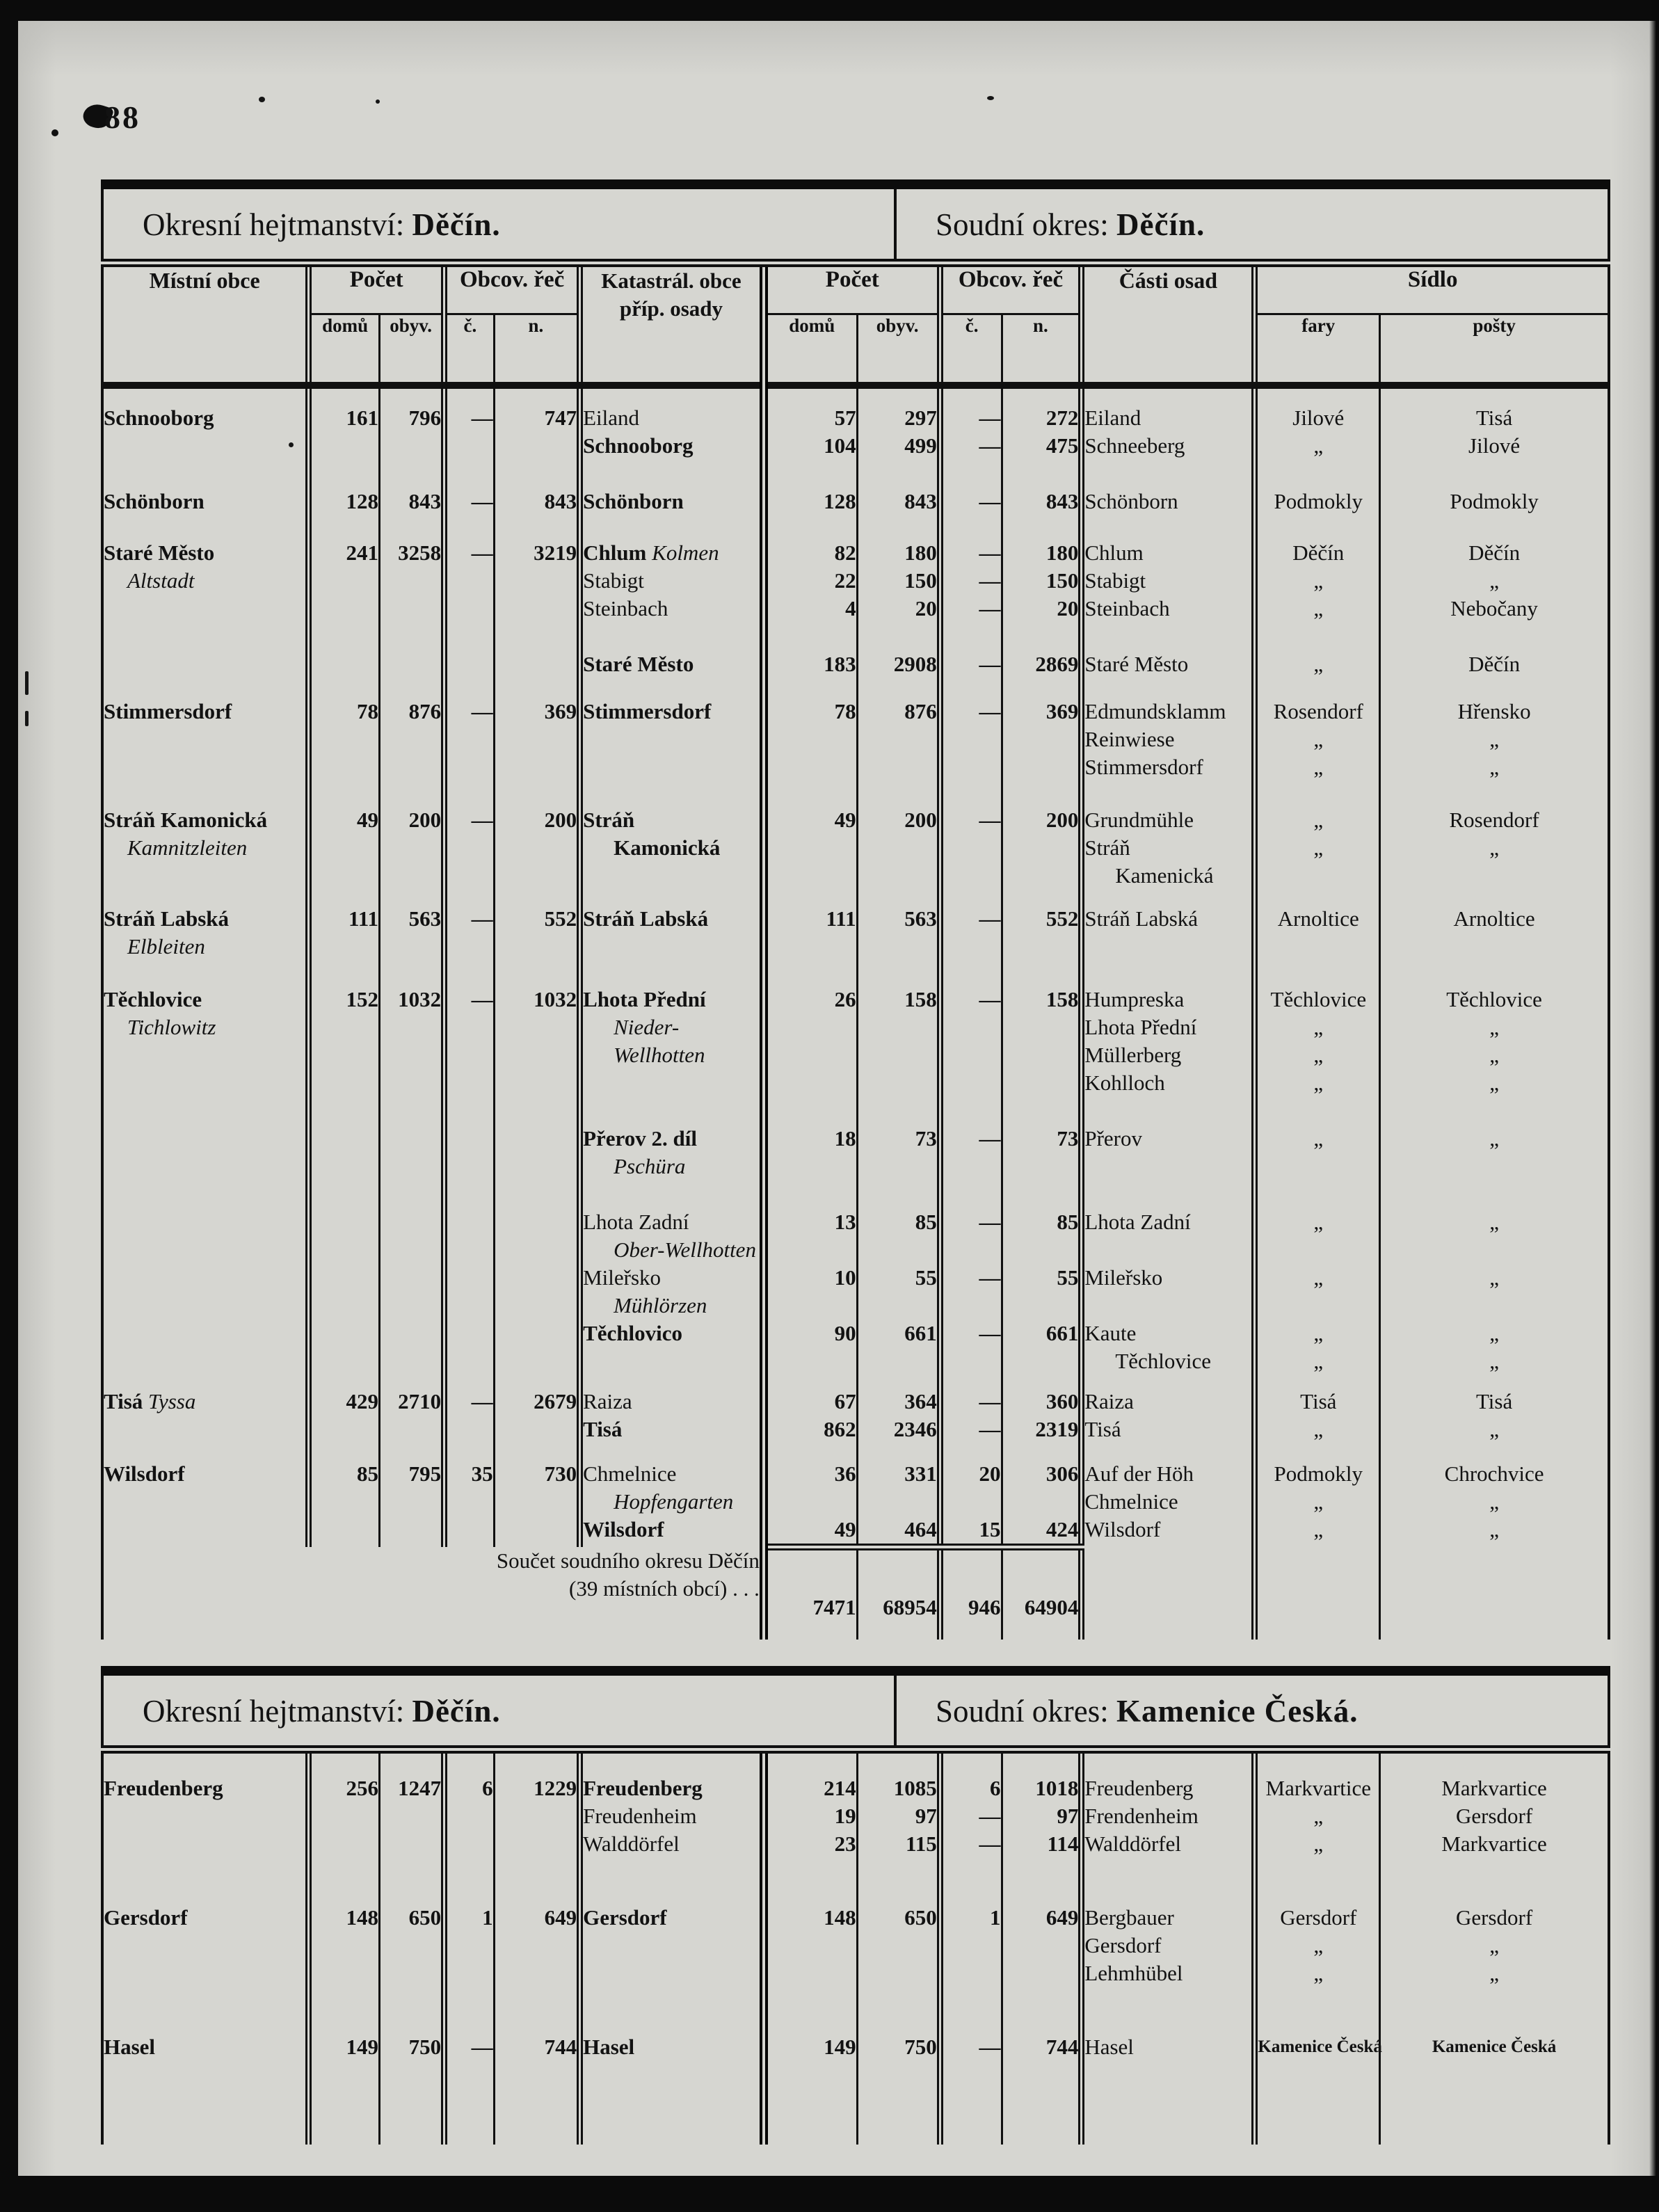 The height and width of the screenshot is (2212, 1659). I want to click on text-run: Tisá, so click(123, 1401).